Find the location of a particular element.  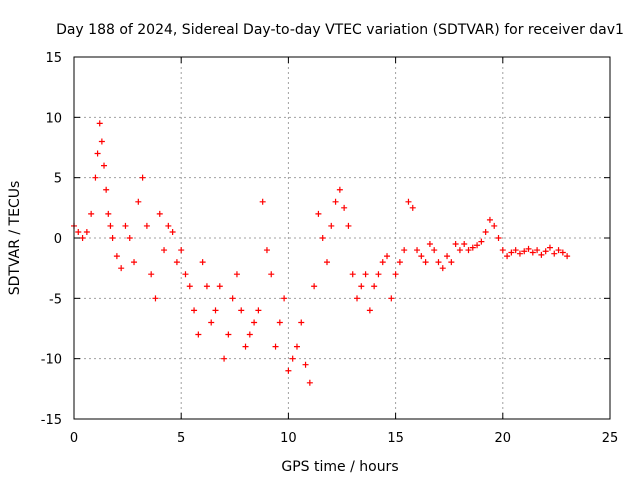

y-tick-label: 10 is located at coordinates (53, 118).